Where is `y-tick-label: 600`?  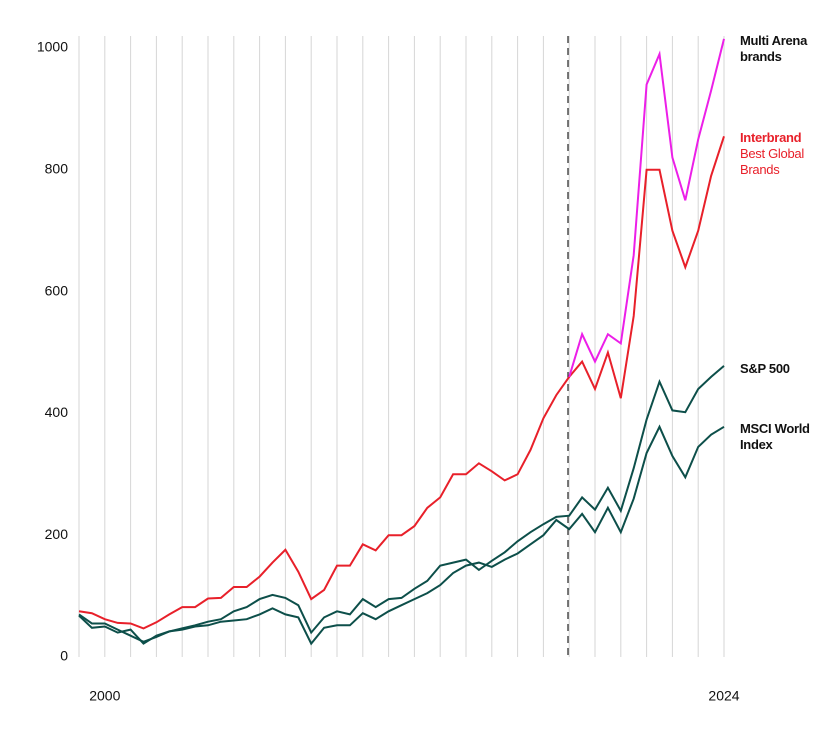
y-tick-label: 600 is located at coordinates (57, 290).